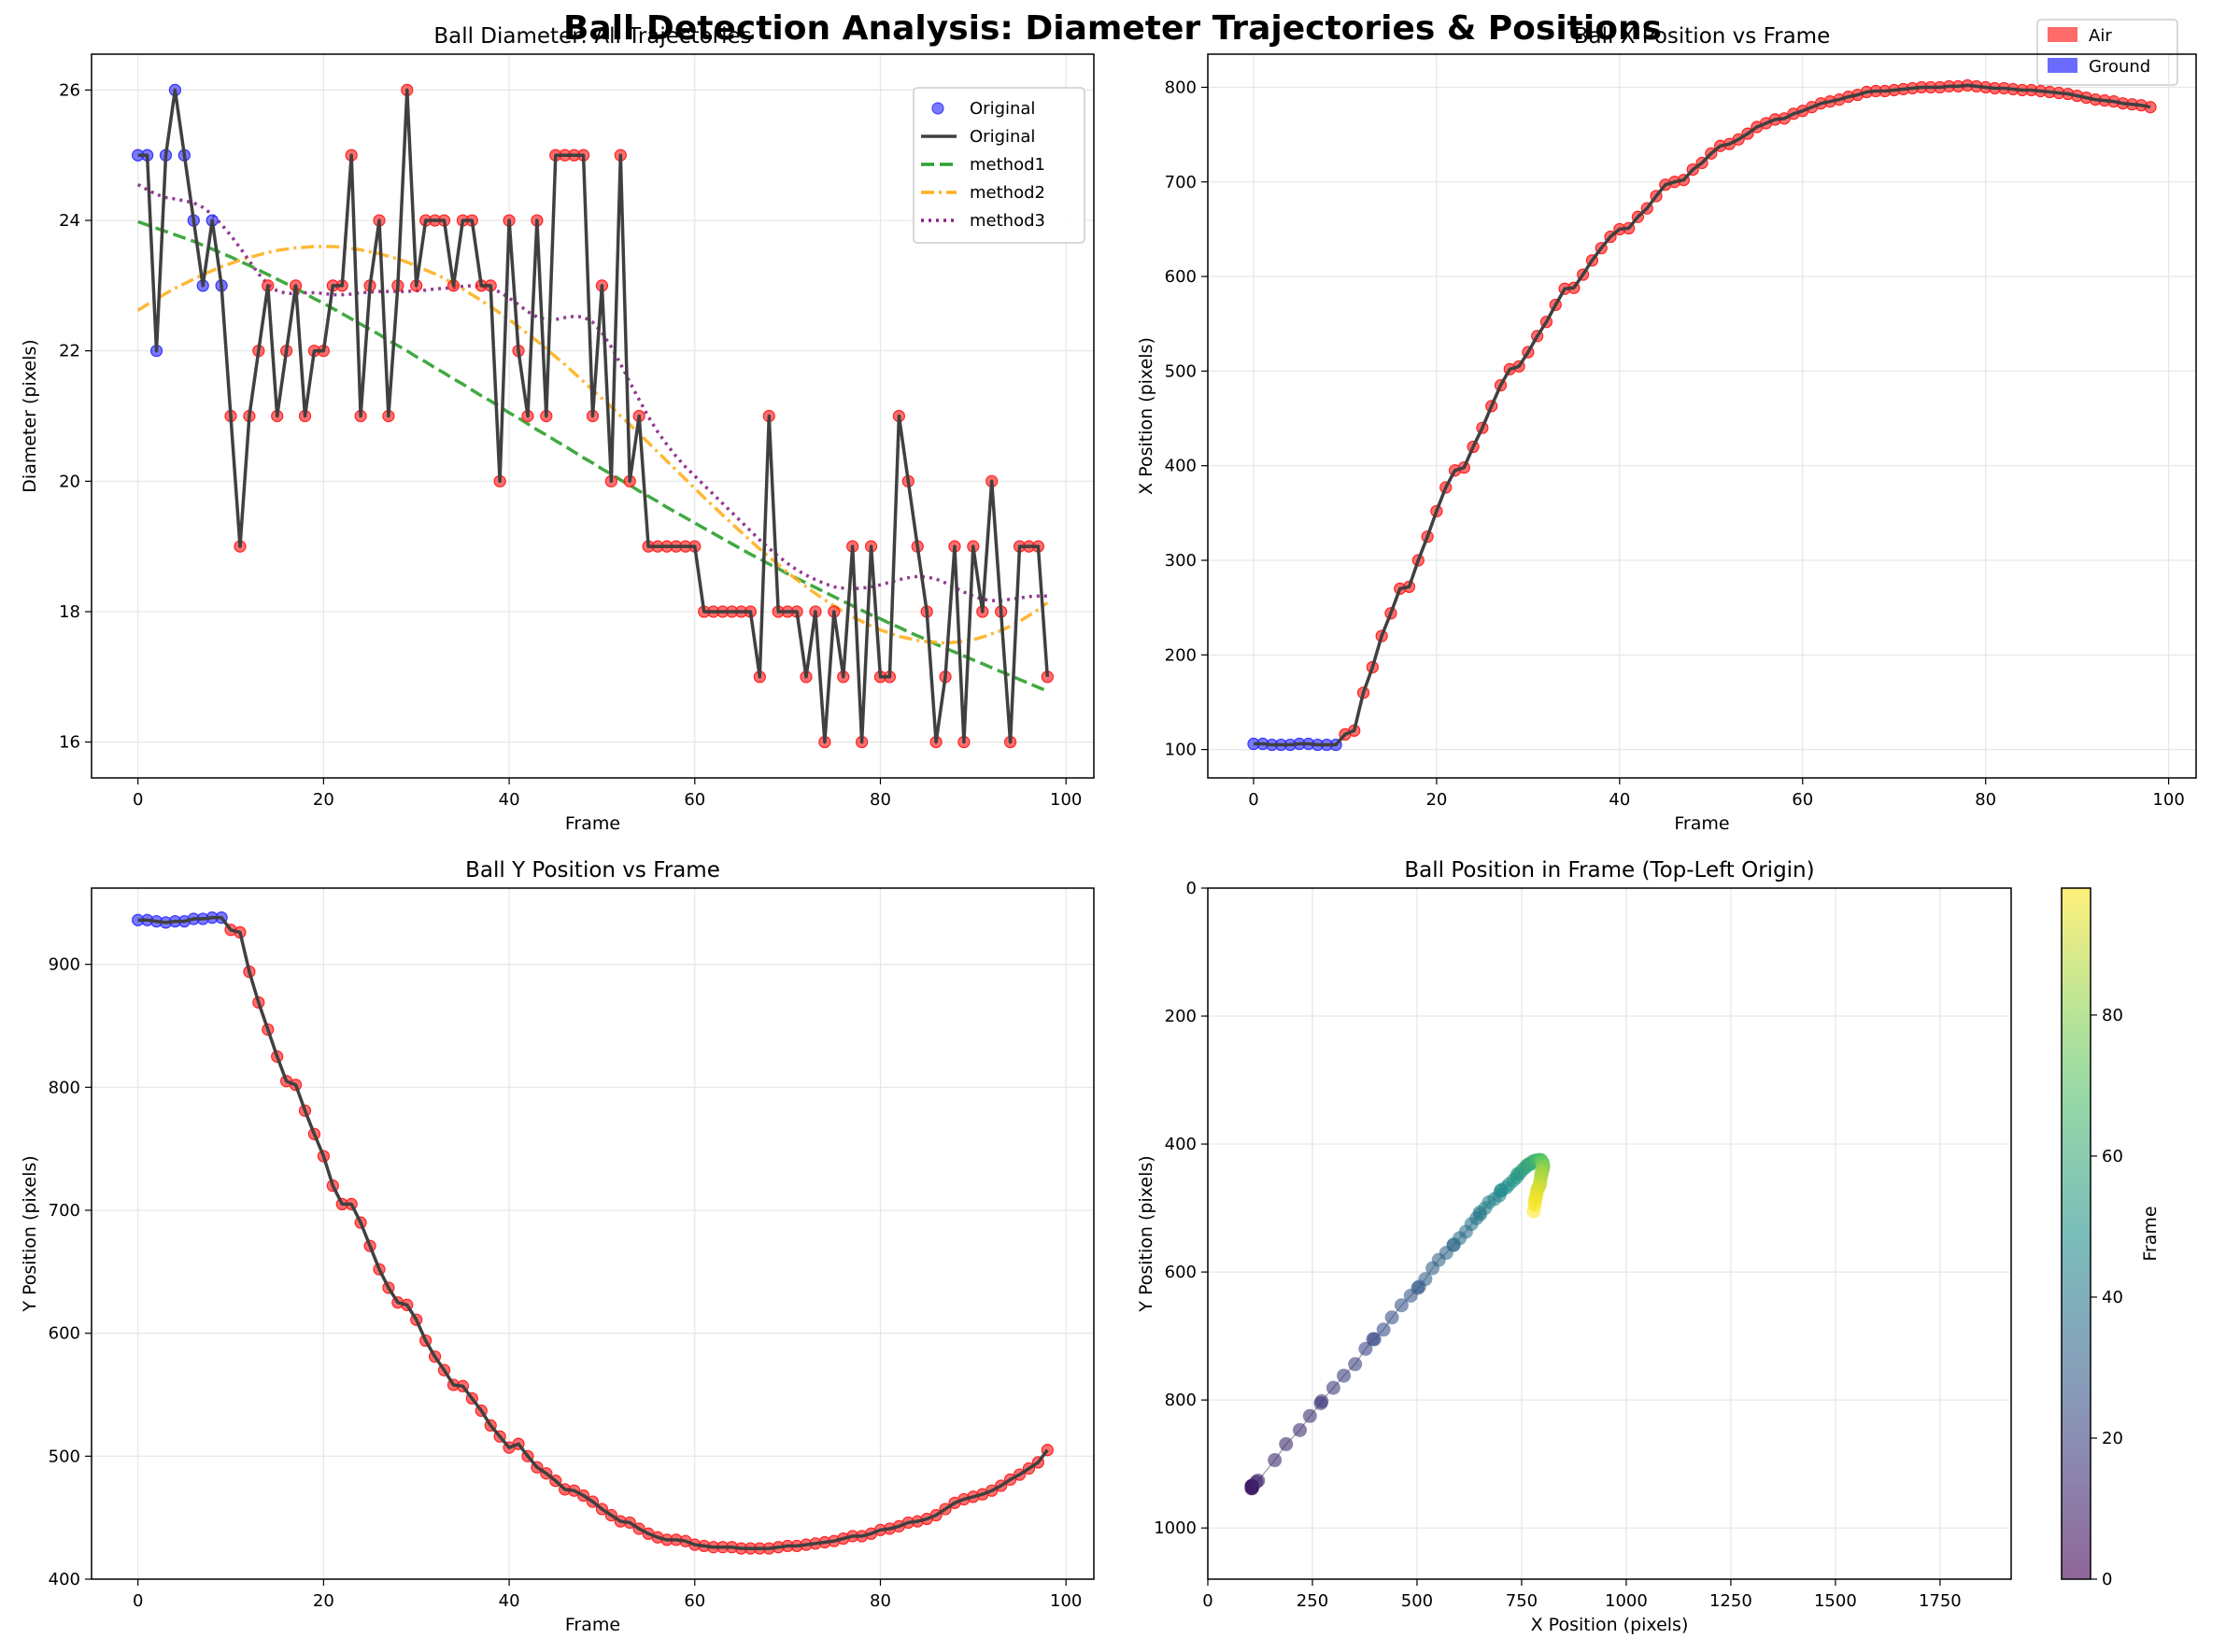  I want to click on x-tick-label: 750, so click(1522, 1601).